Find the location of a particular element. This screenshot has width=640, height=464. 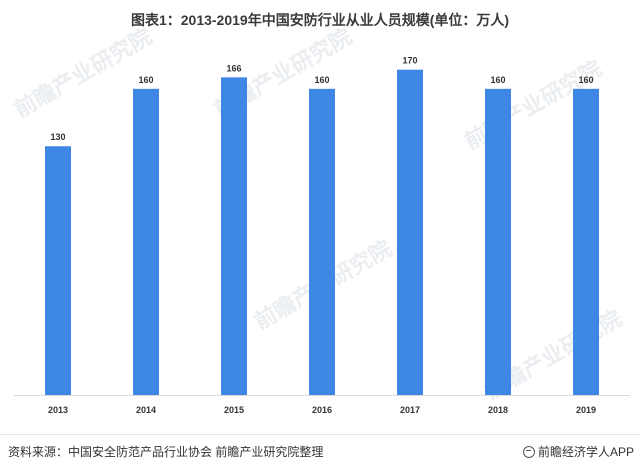

x-tick-label-2019: 2019 is located at coordinates (586, 410).